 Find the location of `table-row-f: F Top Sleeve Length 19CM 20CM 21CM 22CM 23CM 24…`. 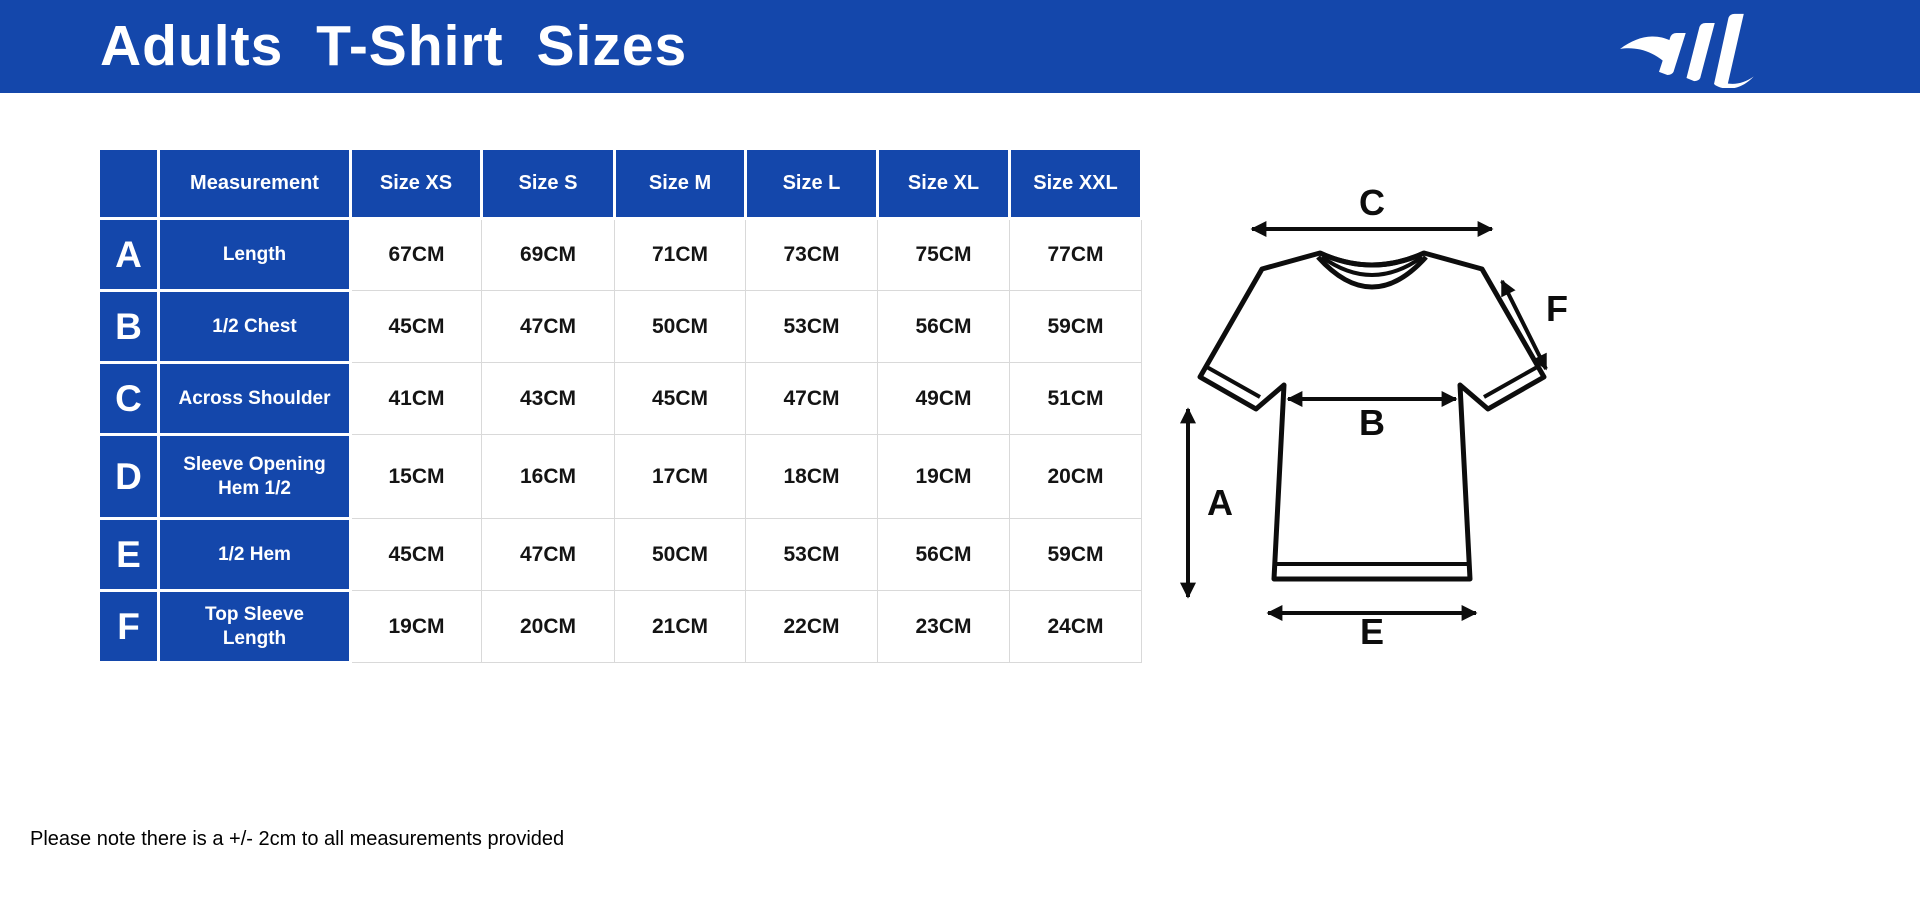

table-row-f: F Top Sleeve Length 19CM 20CM 21CM 22CM 23CM 24… is located at coordinates (619, 626).